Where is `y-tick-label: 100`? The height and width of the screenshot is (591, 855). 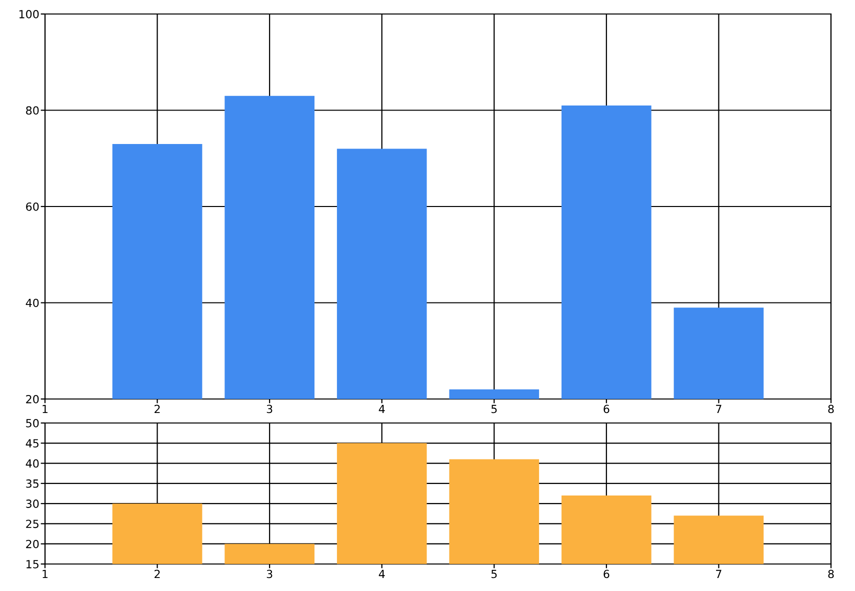
y-tick-label: 100 is located at coordinates (29, 14).